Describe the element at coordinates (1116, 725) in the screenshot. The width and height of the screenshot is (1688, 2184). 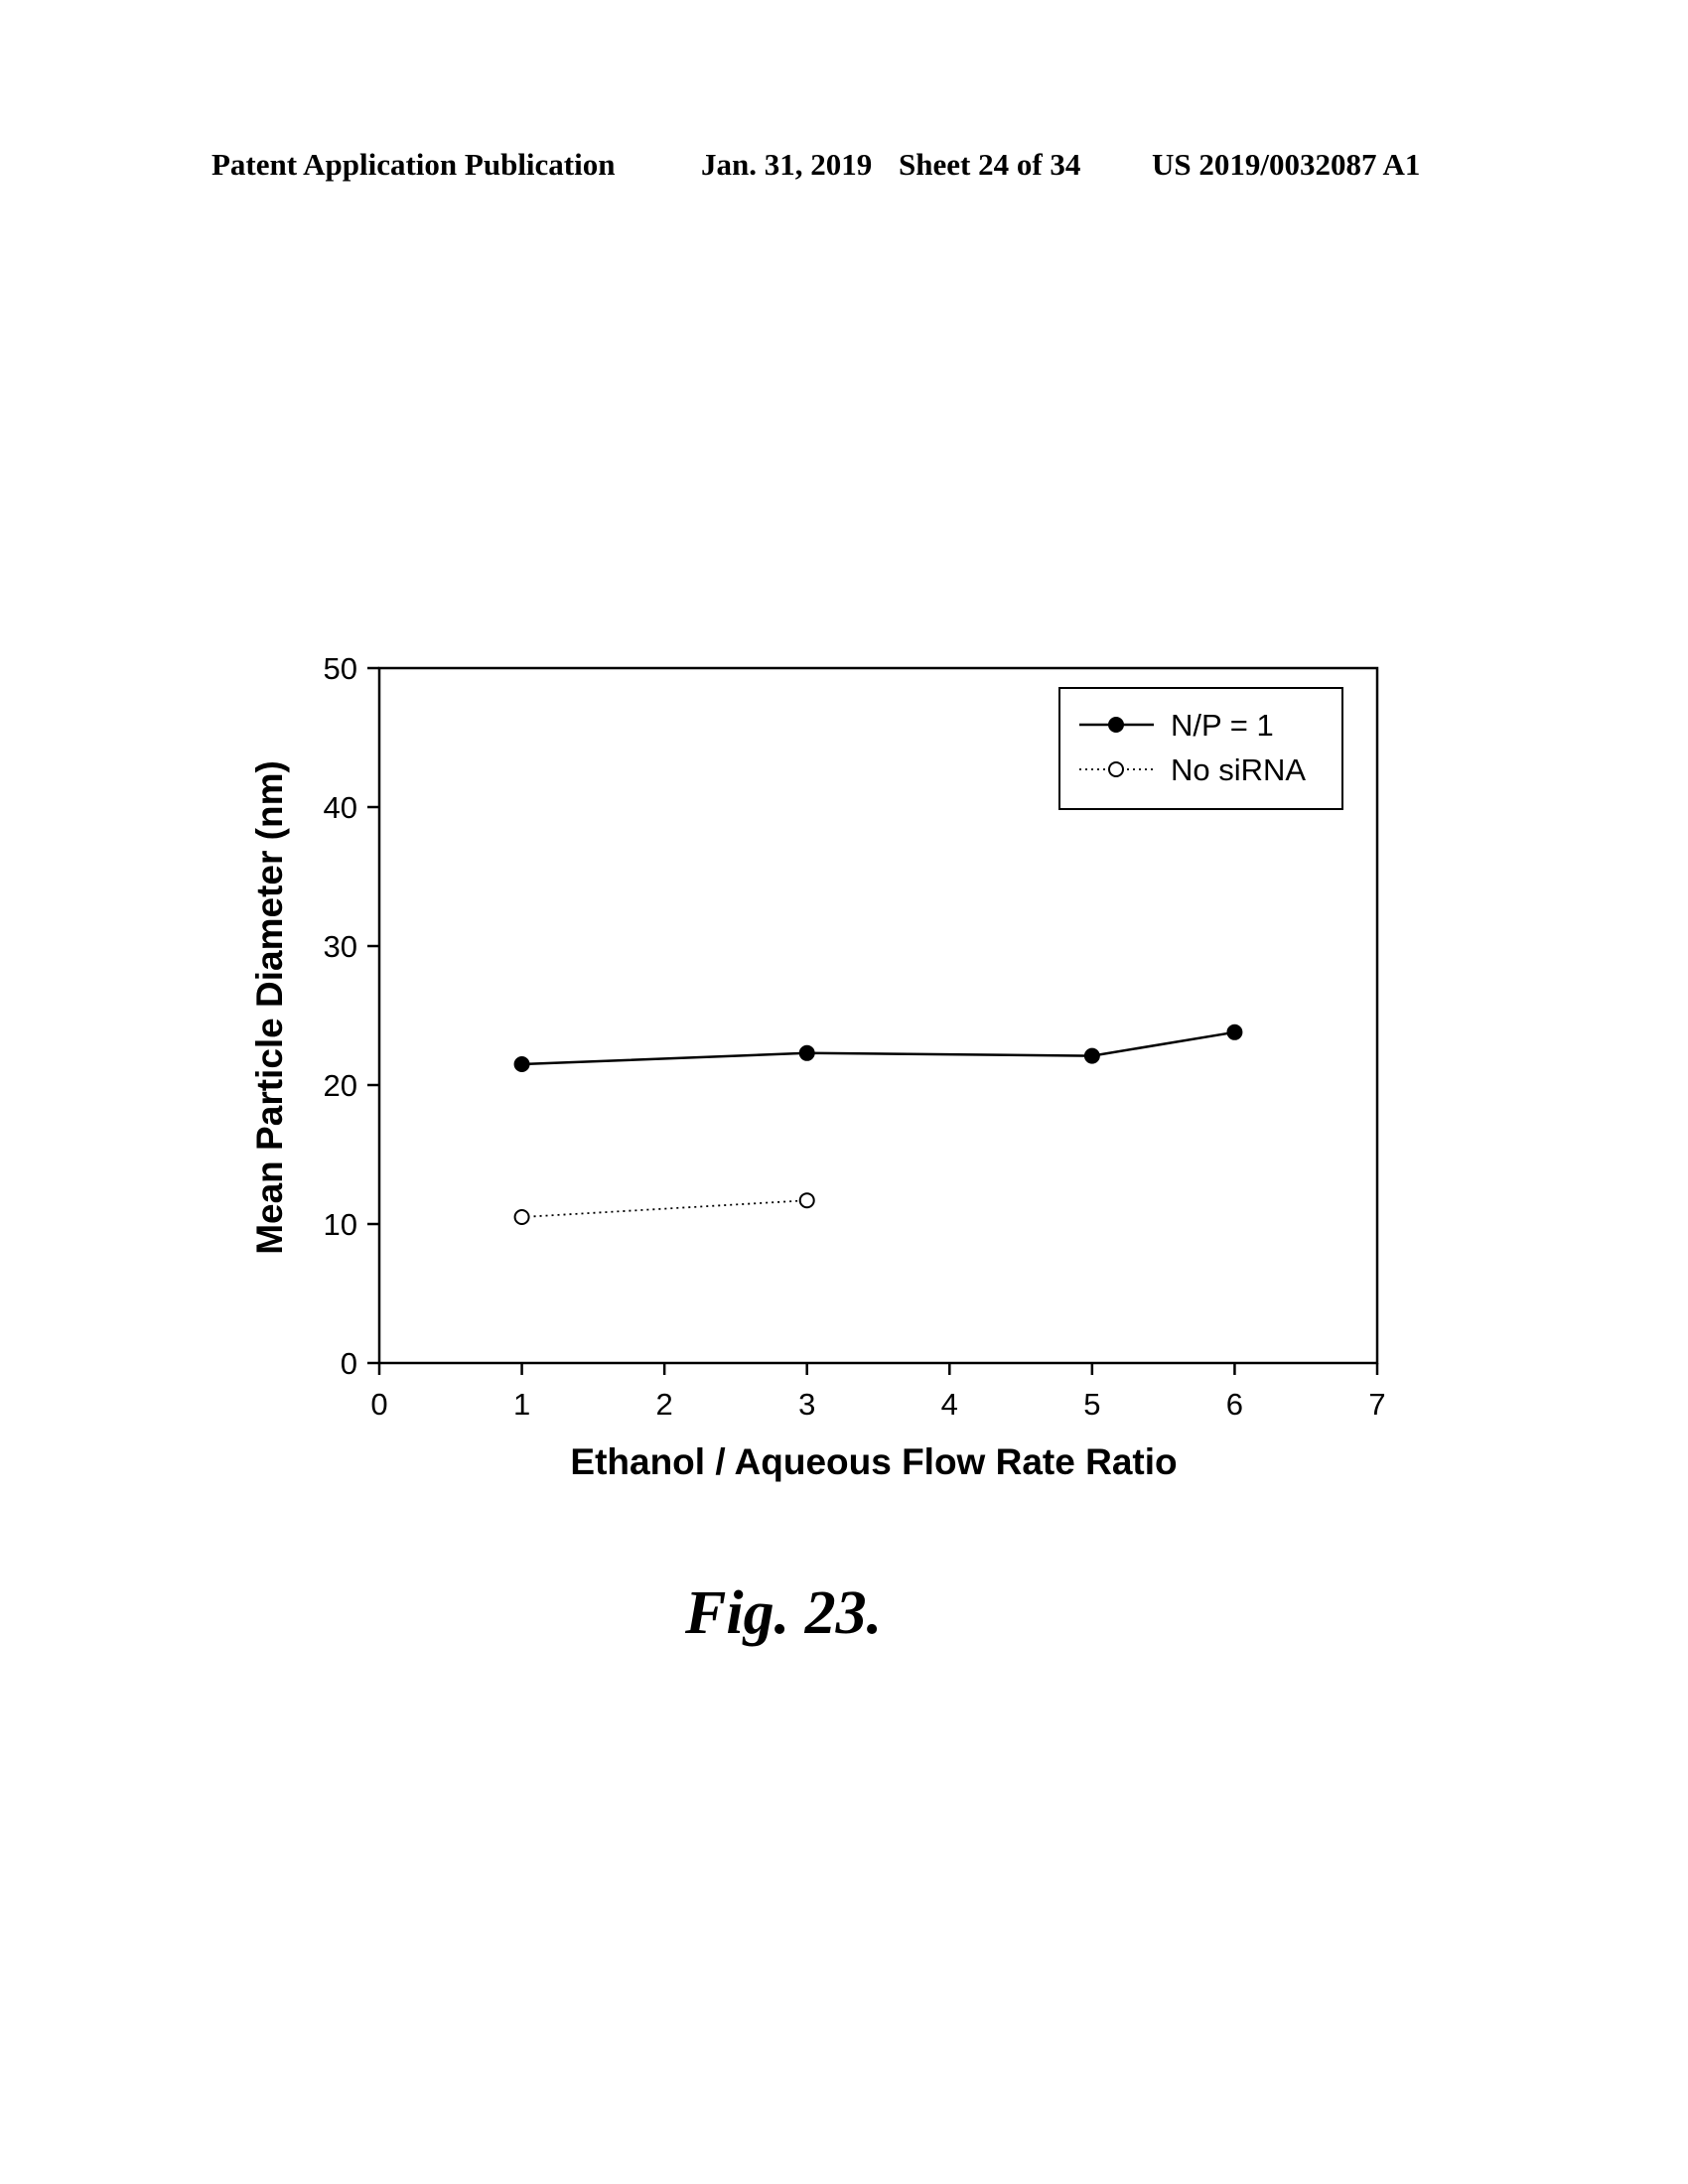
I see `legend-marker-np1` at that location.